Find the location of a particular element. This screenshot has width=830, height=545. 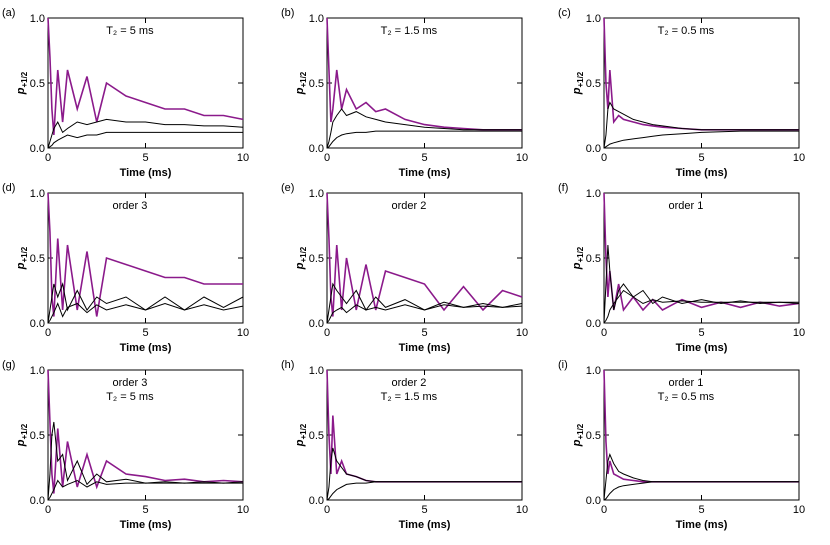

panel: (d) 0 5 10 0.0 0.5 1.0 Time (ms) p+1/2 order 3 is located at coordinates (125, 268).